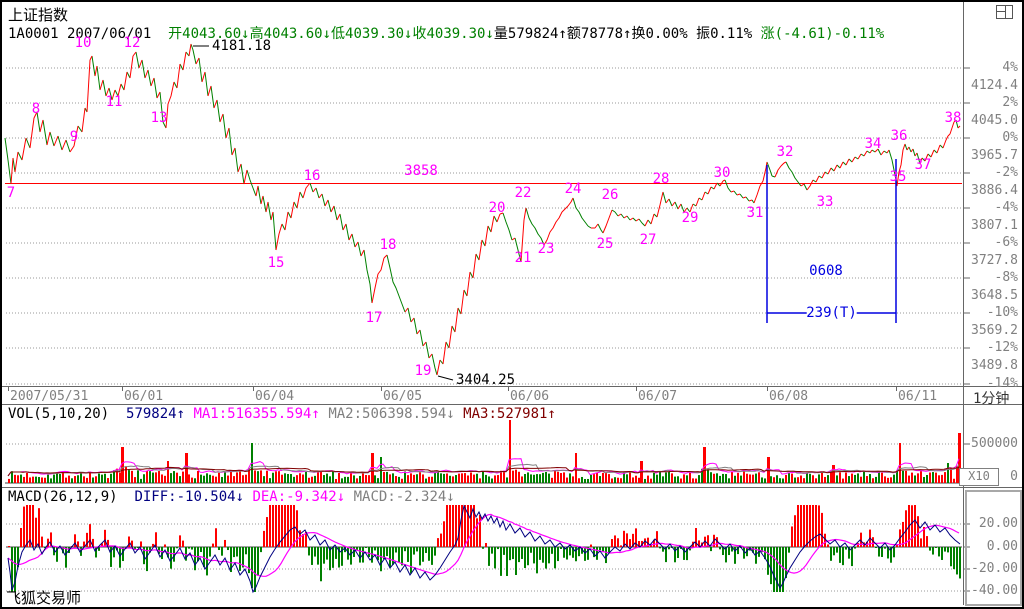  I want to click on quote-field: 开4043.60↓, so click(209, 34).